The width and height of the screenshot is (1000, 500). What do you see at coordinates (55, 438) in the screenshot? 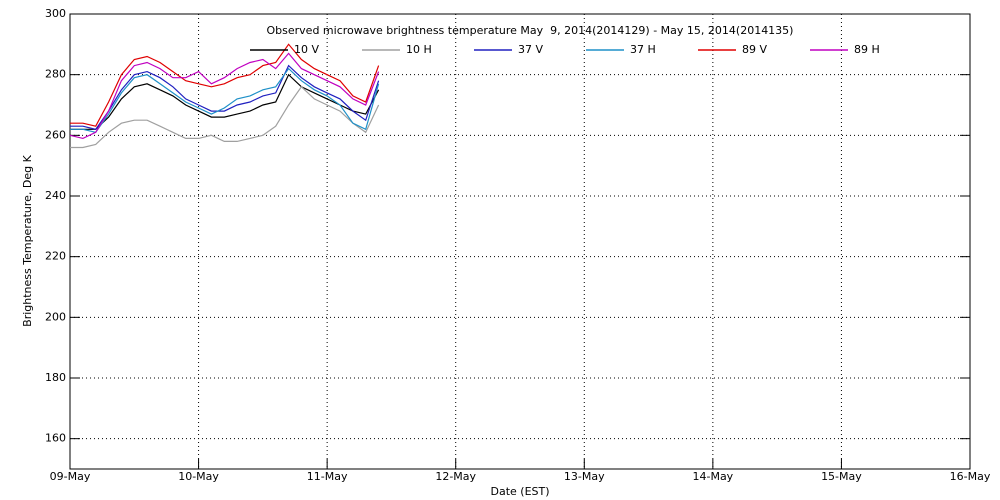
I see `y-tick-label: 160` at bounding box center [55, 438].